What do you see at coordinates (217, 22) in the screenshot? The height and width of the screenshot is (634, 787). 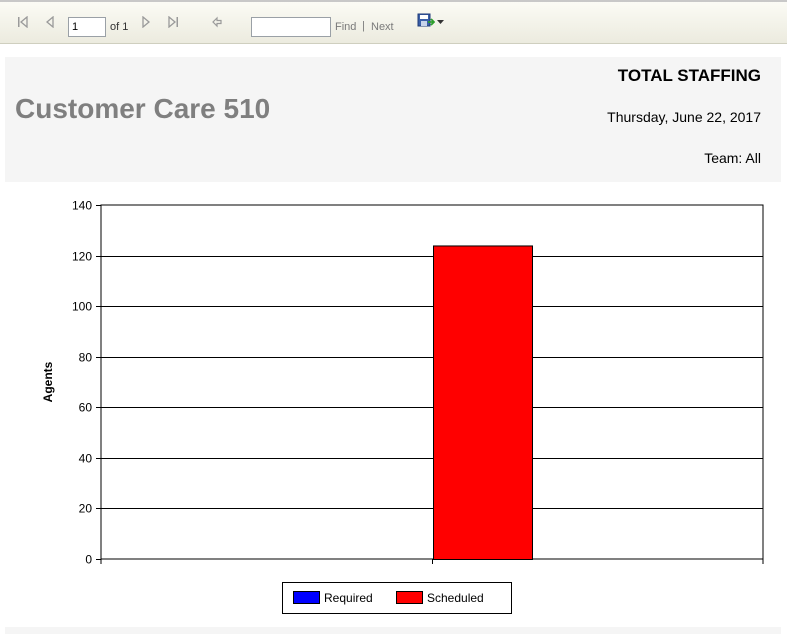 I see `back-icon` at bounding box center [217, 22].